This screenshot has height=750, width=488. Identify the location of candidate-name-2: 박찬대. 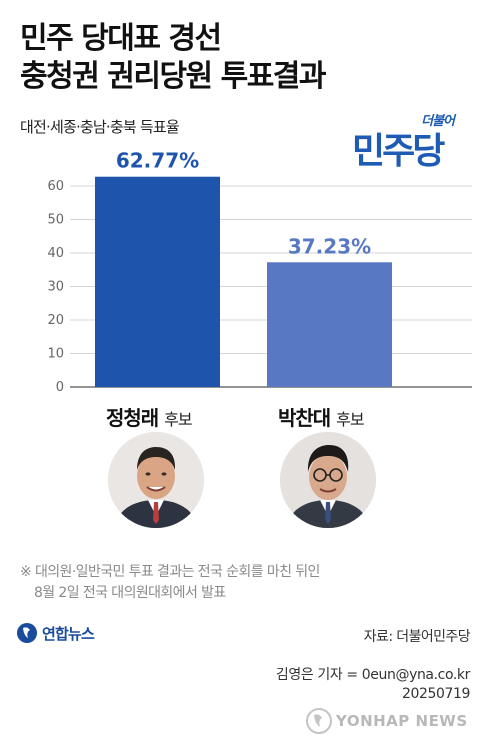
(304, 418).